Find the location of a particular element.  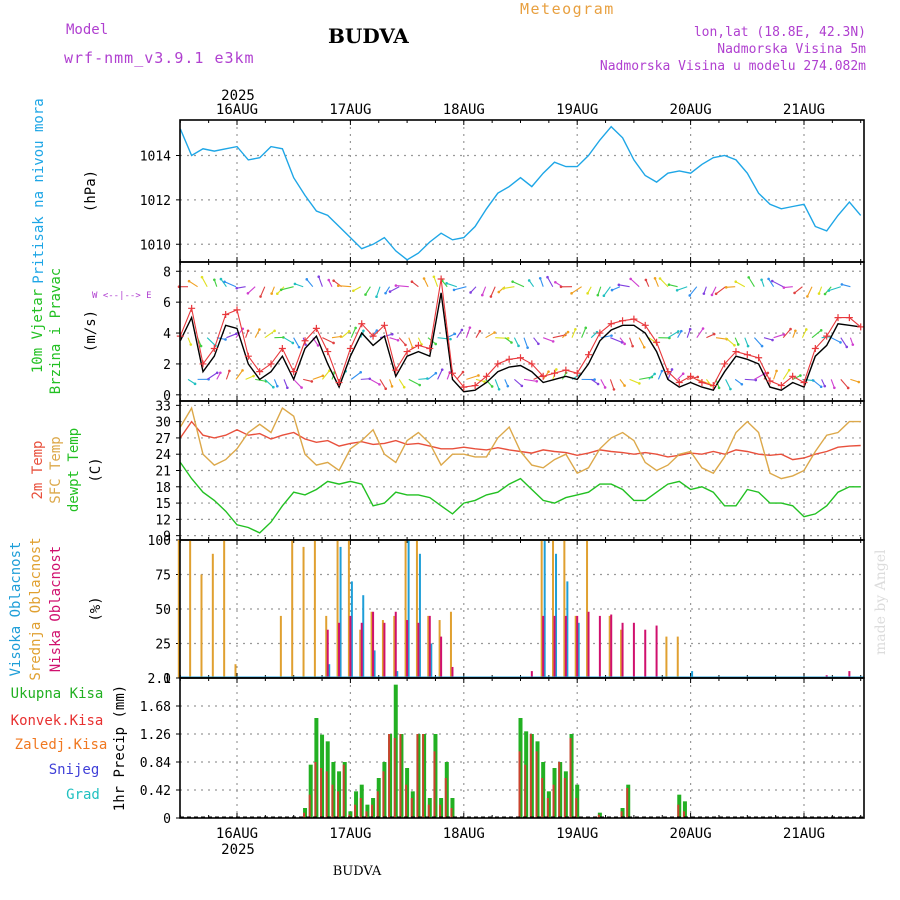

top-day-label: 16AUG is located at coordinates (237, 110).